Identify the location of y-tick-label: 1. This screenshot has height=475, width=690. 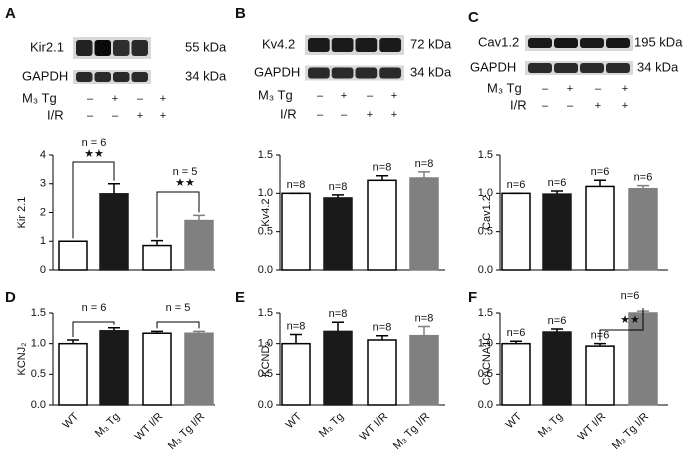
(43, 241).